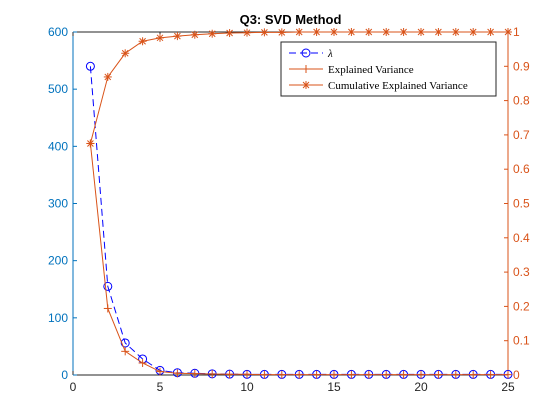 Image resolution: width=560 pixels, height=420 pixels. I want to click on left-tick-label: 300, so click(58, 204).